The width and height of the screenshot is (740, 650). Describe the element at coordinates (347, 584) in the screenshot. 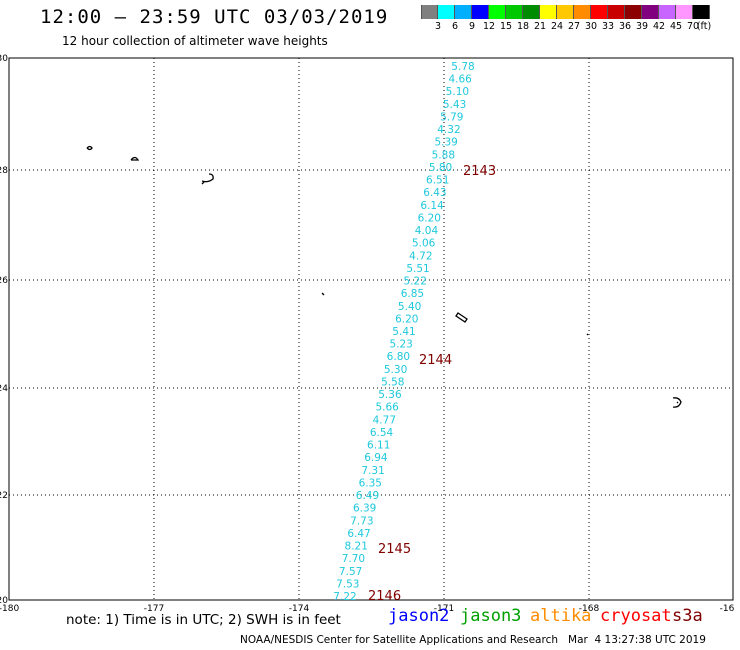

I see `wave-height-value: 7.53` at that location.